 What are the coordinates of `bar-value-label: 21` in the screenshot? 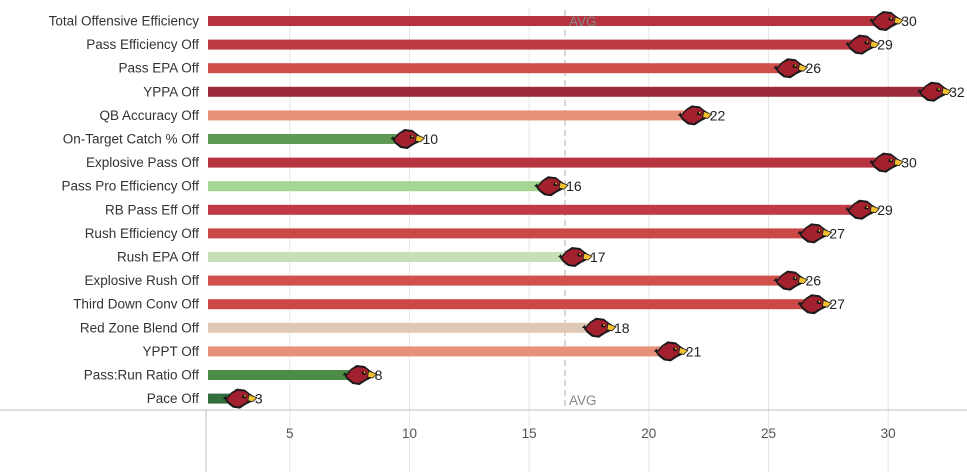 It's located at (694, 351).